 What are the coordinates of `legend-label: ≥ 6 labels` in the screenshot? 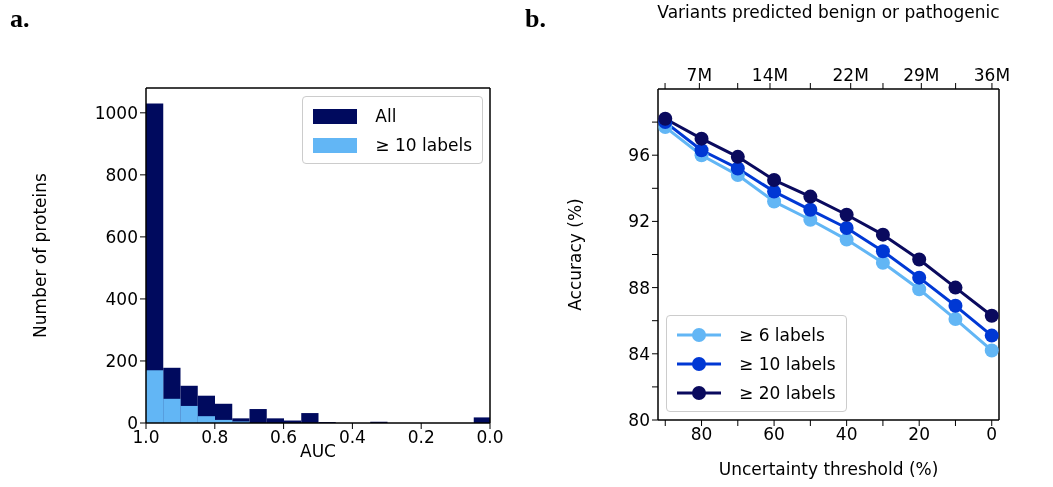 It's located at (782, 334).